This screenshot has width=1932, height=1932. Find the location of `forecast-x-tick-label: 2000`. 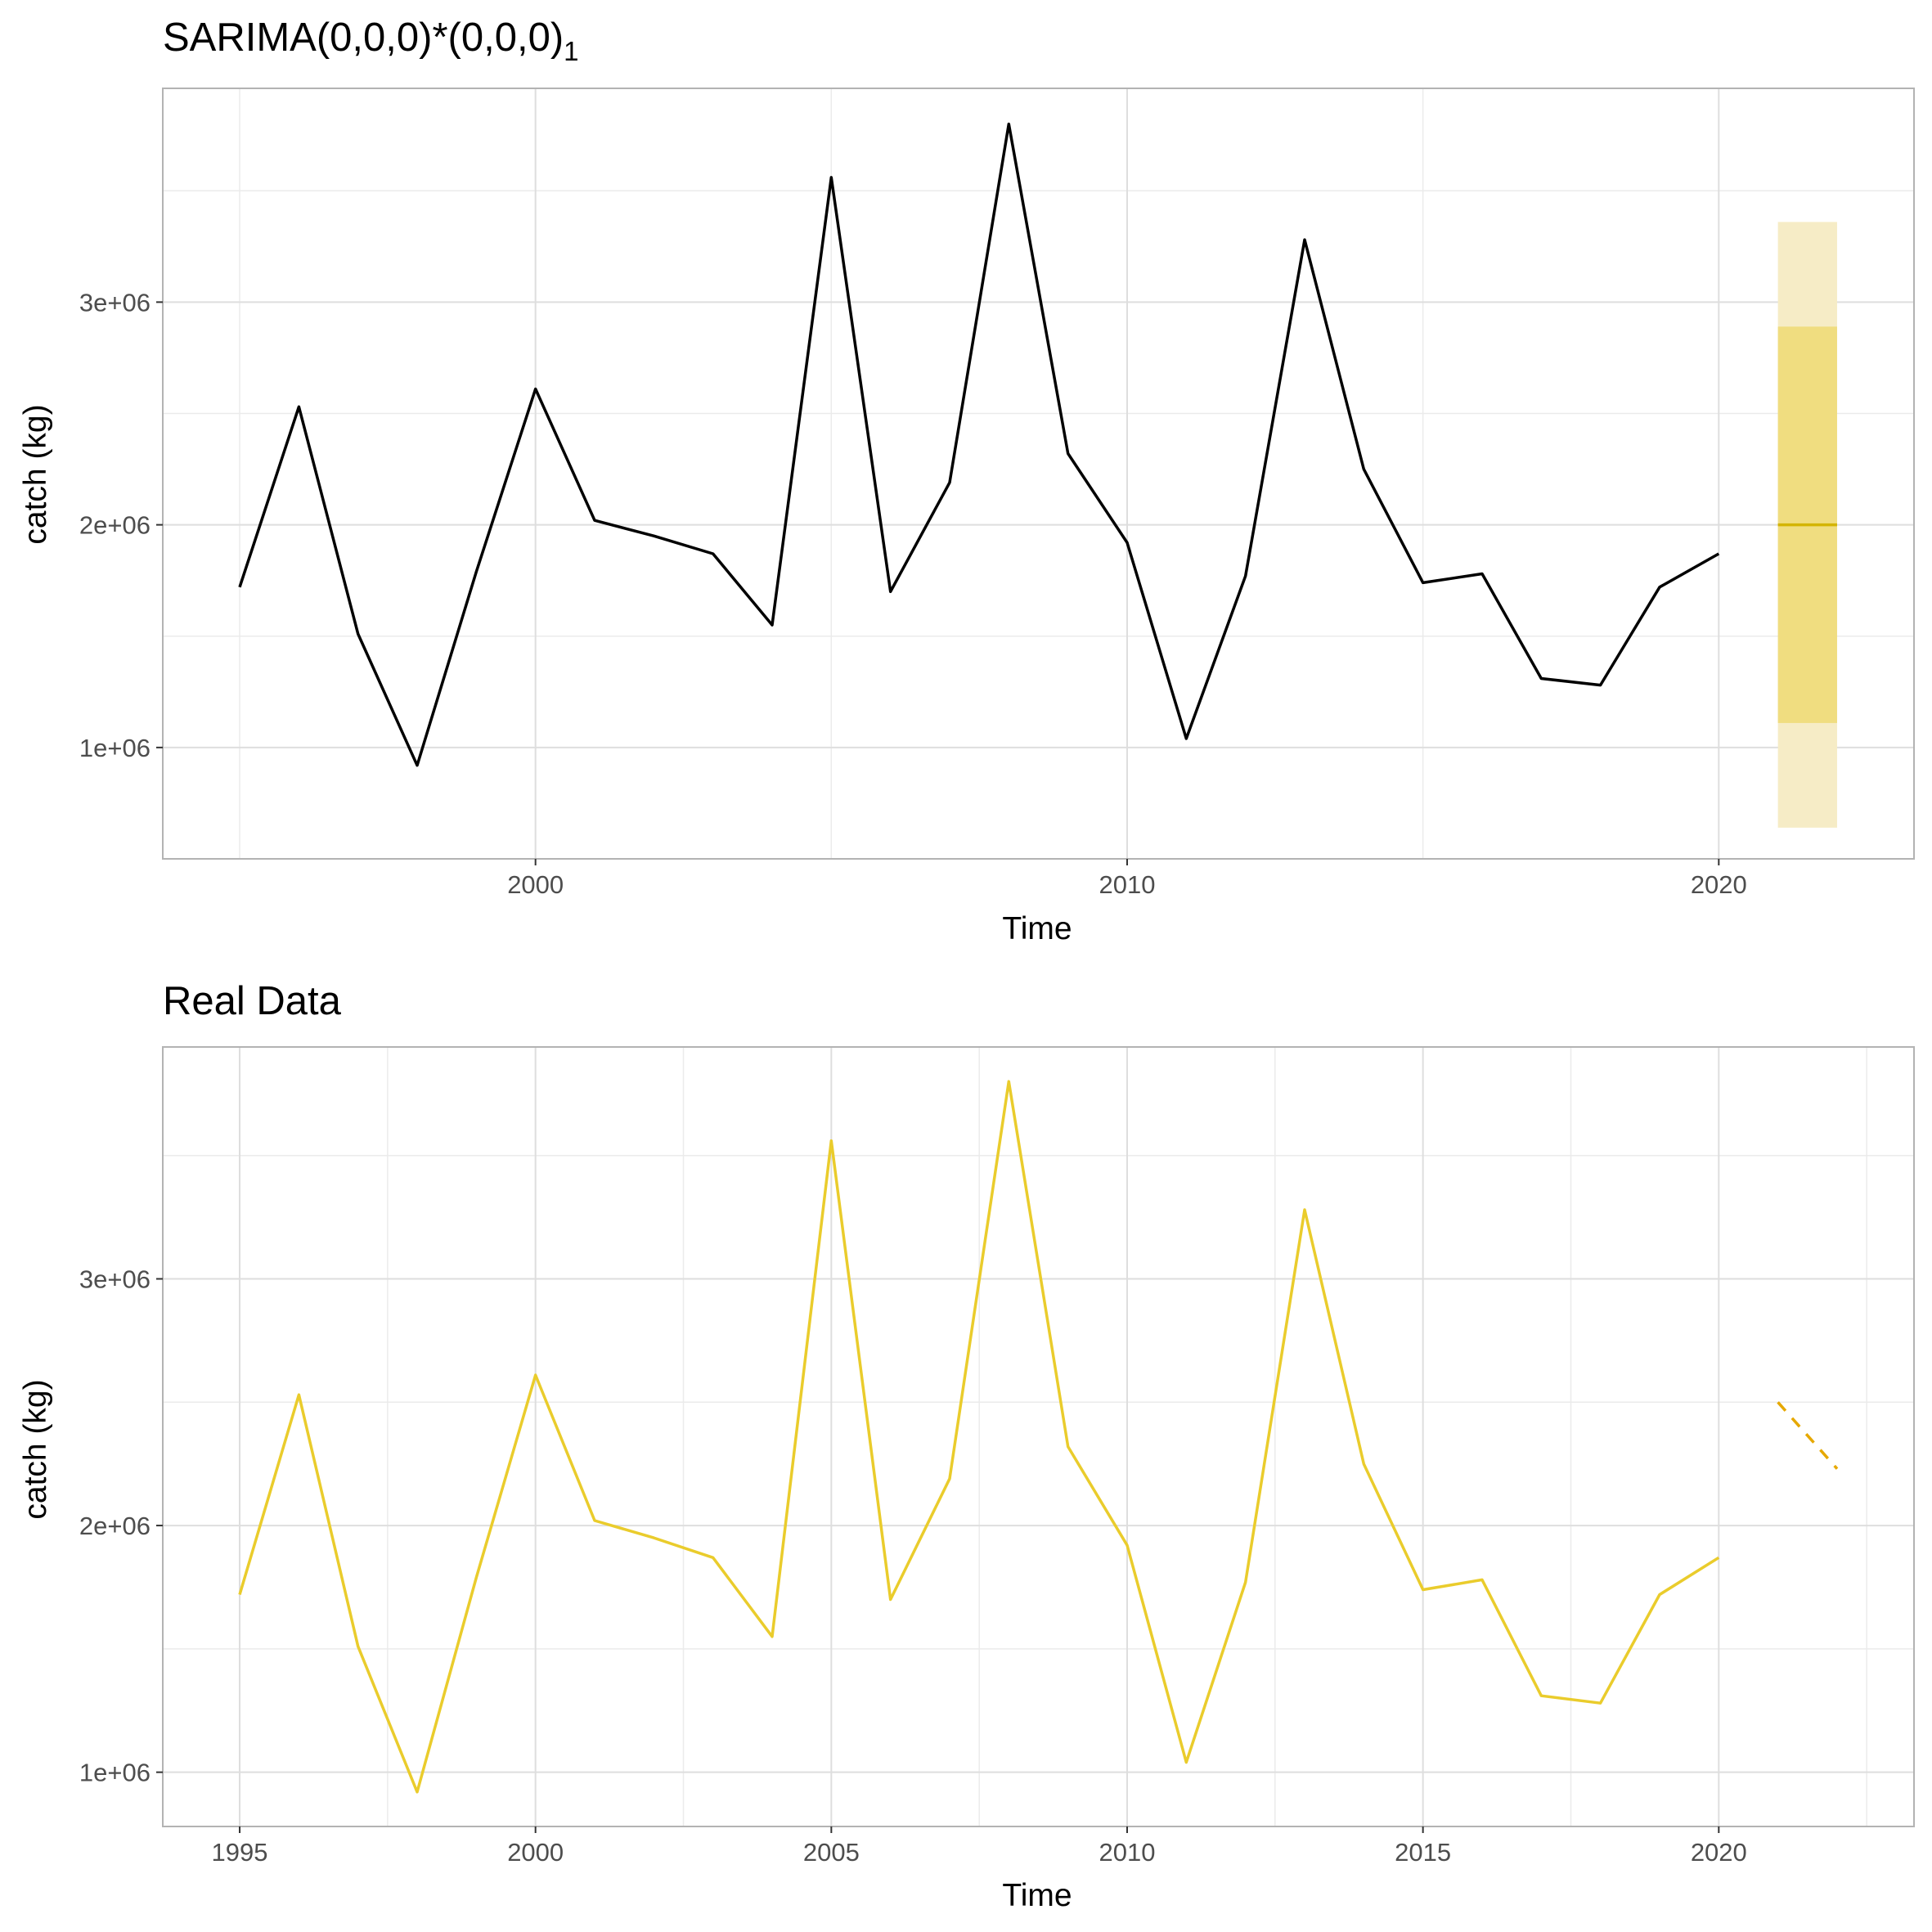

forecast-x-tick-label: 2000 is located at coordinates (536, 884).